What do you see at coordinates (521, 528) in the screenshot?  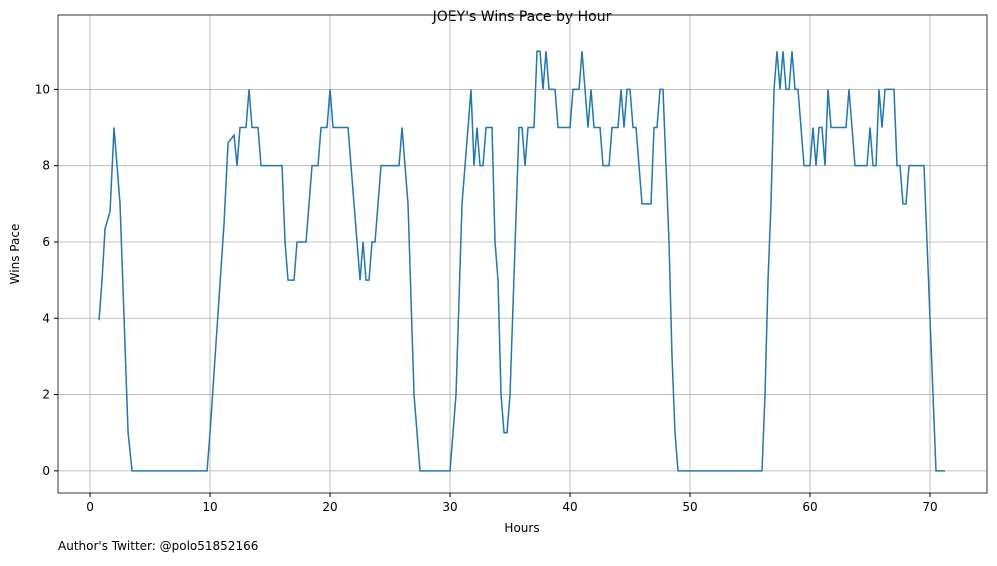 I see `x-axis-label: Hours` at bounding box center [521, 528].